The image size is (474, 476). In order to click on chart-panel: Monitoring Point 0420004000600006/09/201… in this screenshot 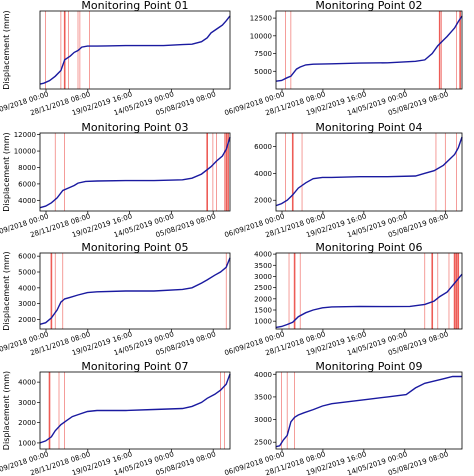, I will do `click(343, 180)`.